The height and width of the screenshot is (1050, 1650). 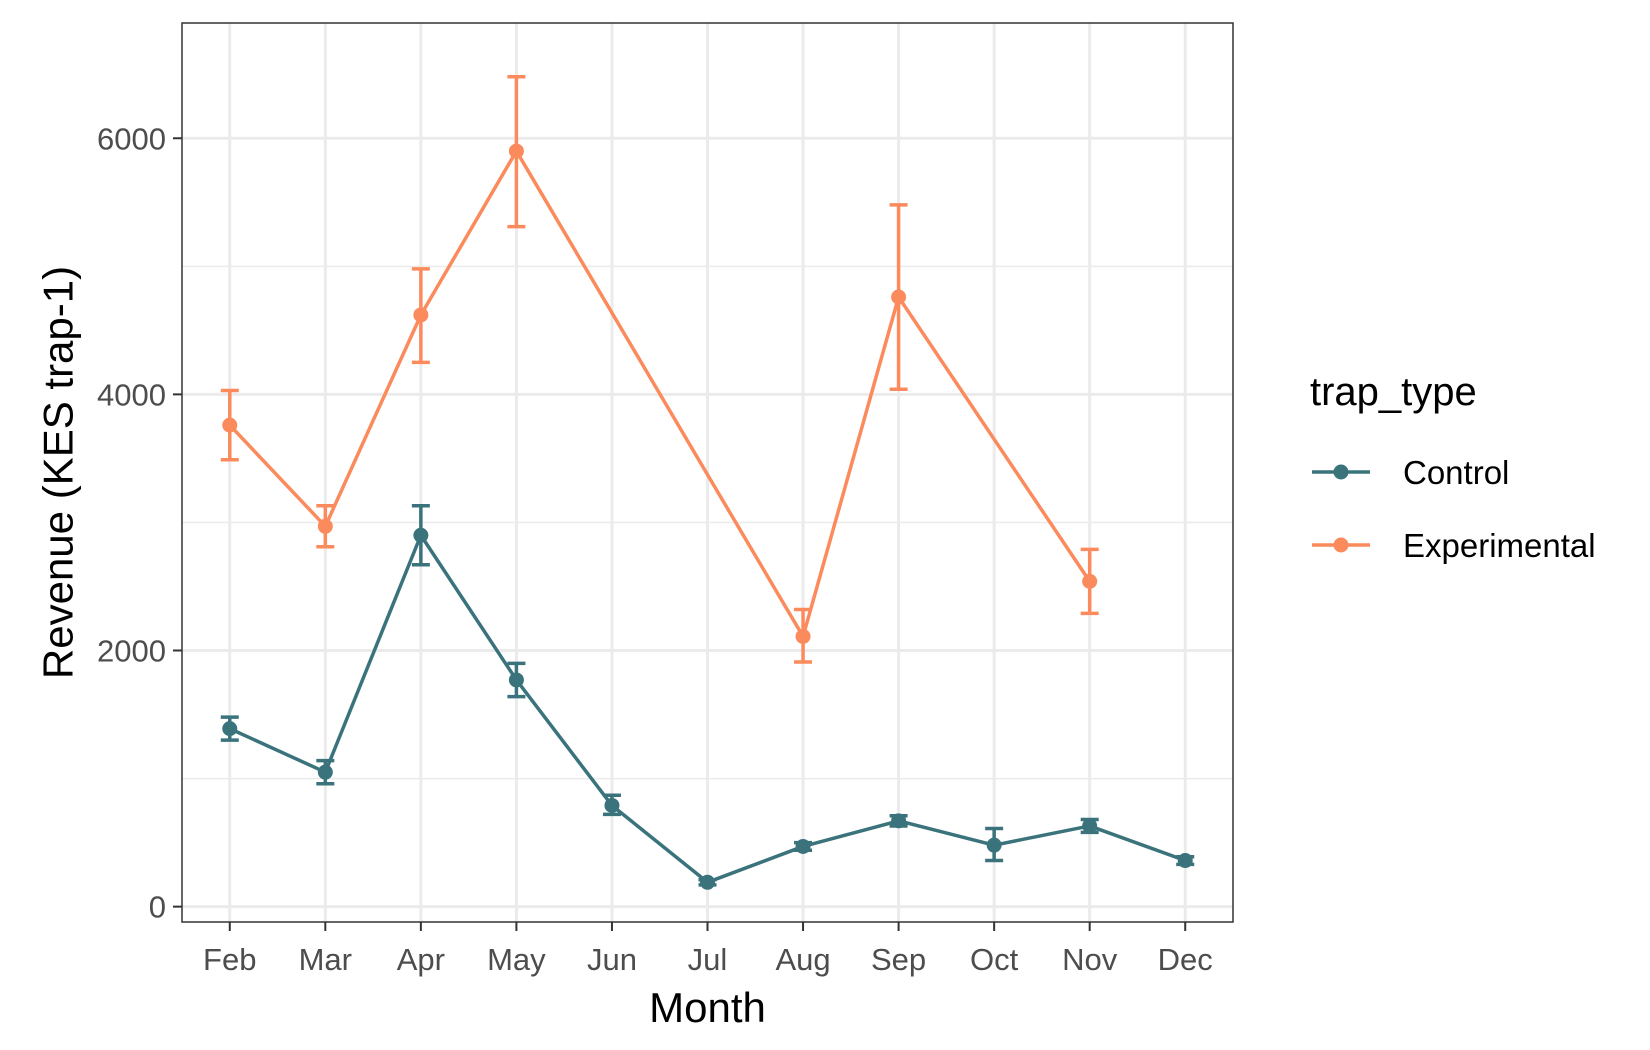 I want to click on x-tick-label: Feb, so click(x=229, y=959).